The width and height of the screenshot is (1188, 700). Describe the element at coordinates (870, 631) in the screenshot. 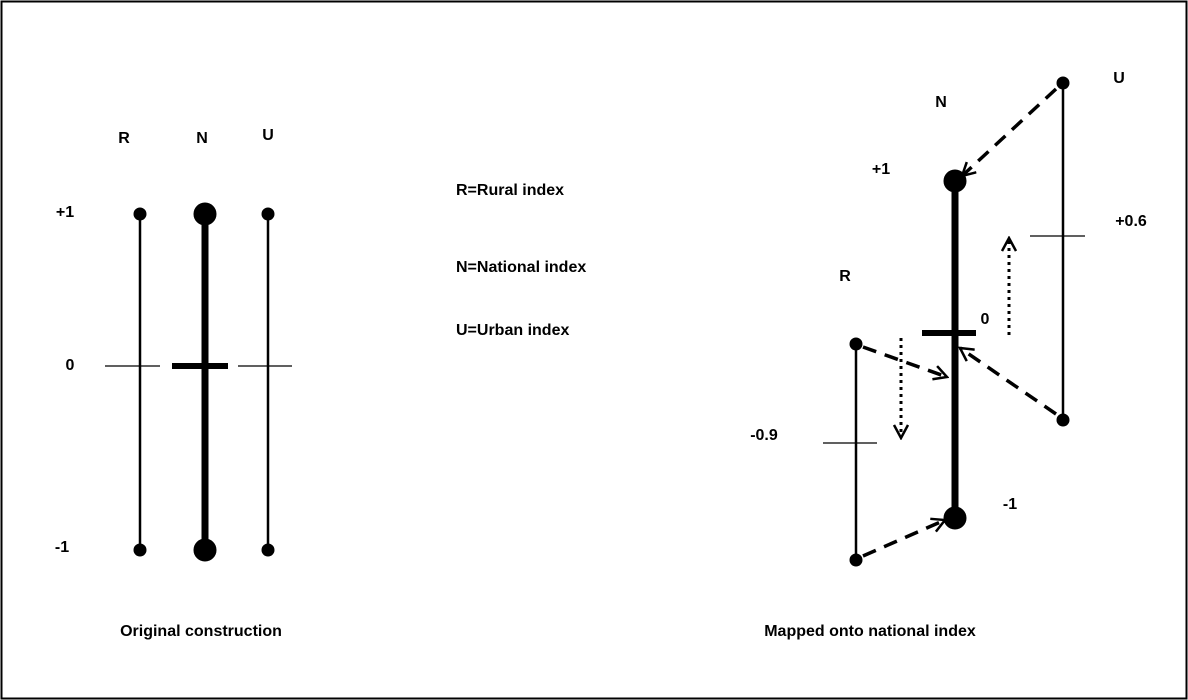

I see `caption: Mapped onto national index` at that location.